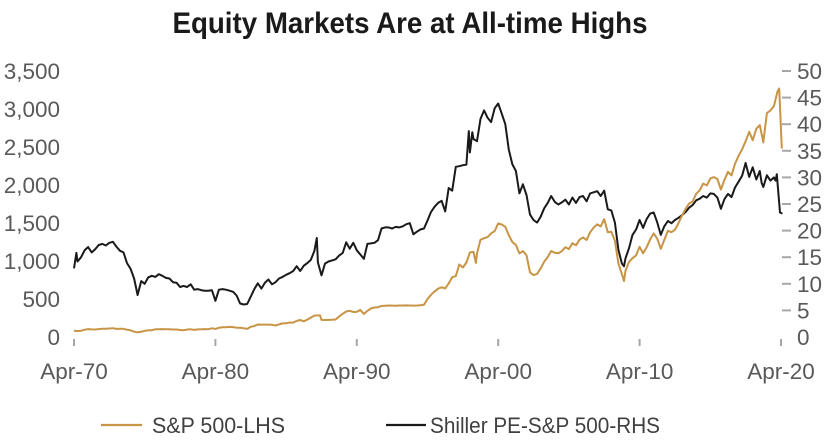 This screenshot has width=832, height=448. What do you see at coordinates (809, 177) in the screenshot?
I see `svg-text: 30` at bounding box center [809, 177].